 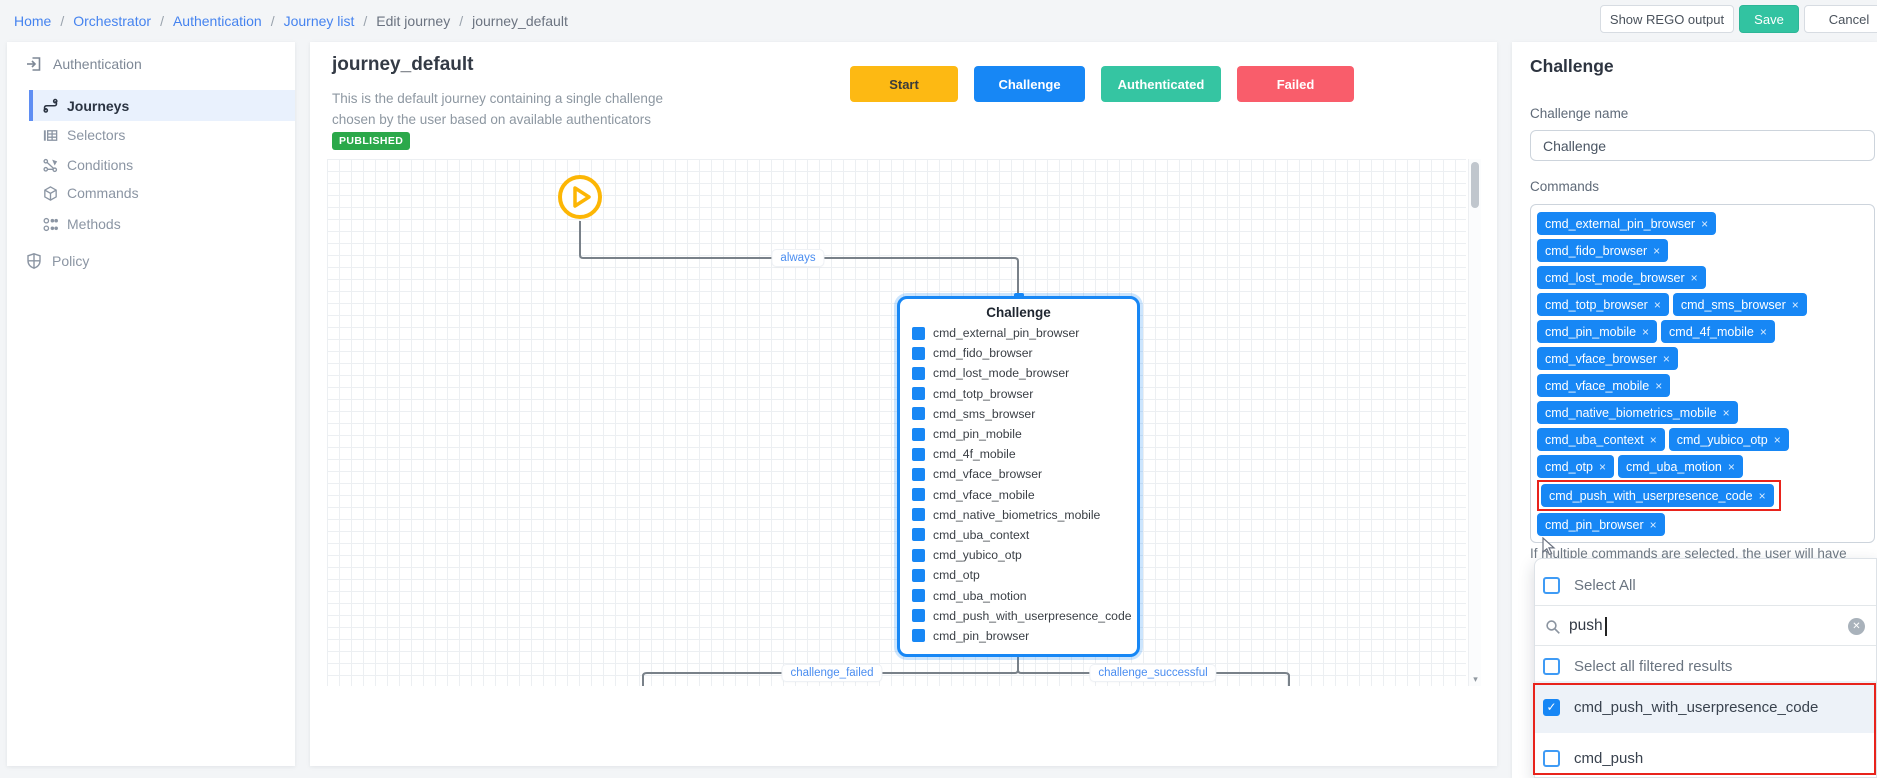 What do you see at coordinates (977, 555) in the screenshot?
I see `node-command-label: cmd_yubico_otp` at bounding box center [977, 555].